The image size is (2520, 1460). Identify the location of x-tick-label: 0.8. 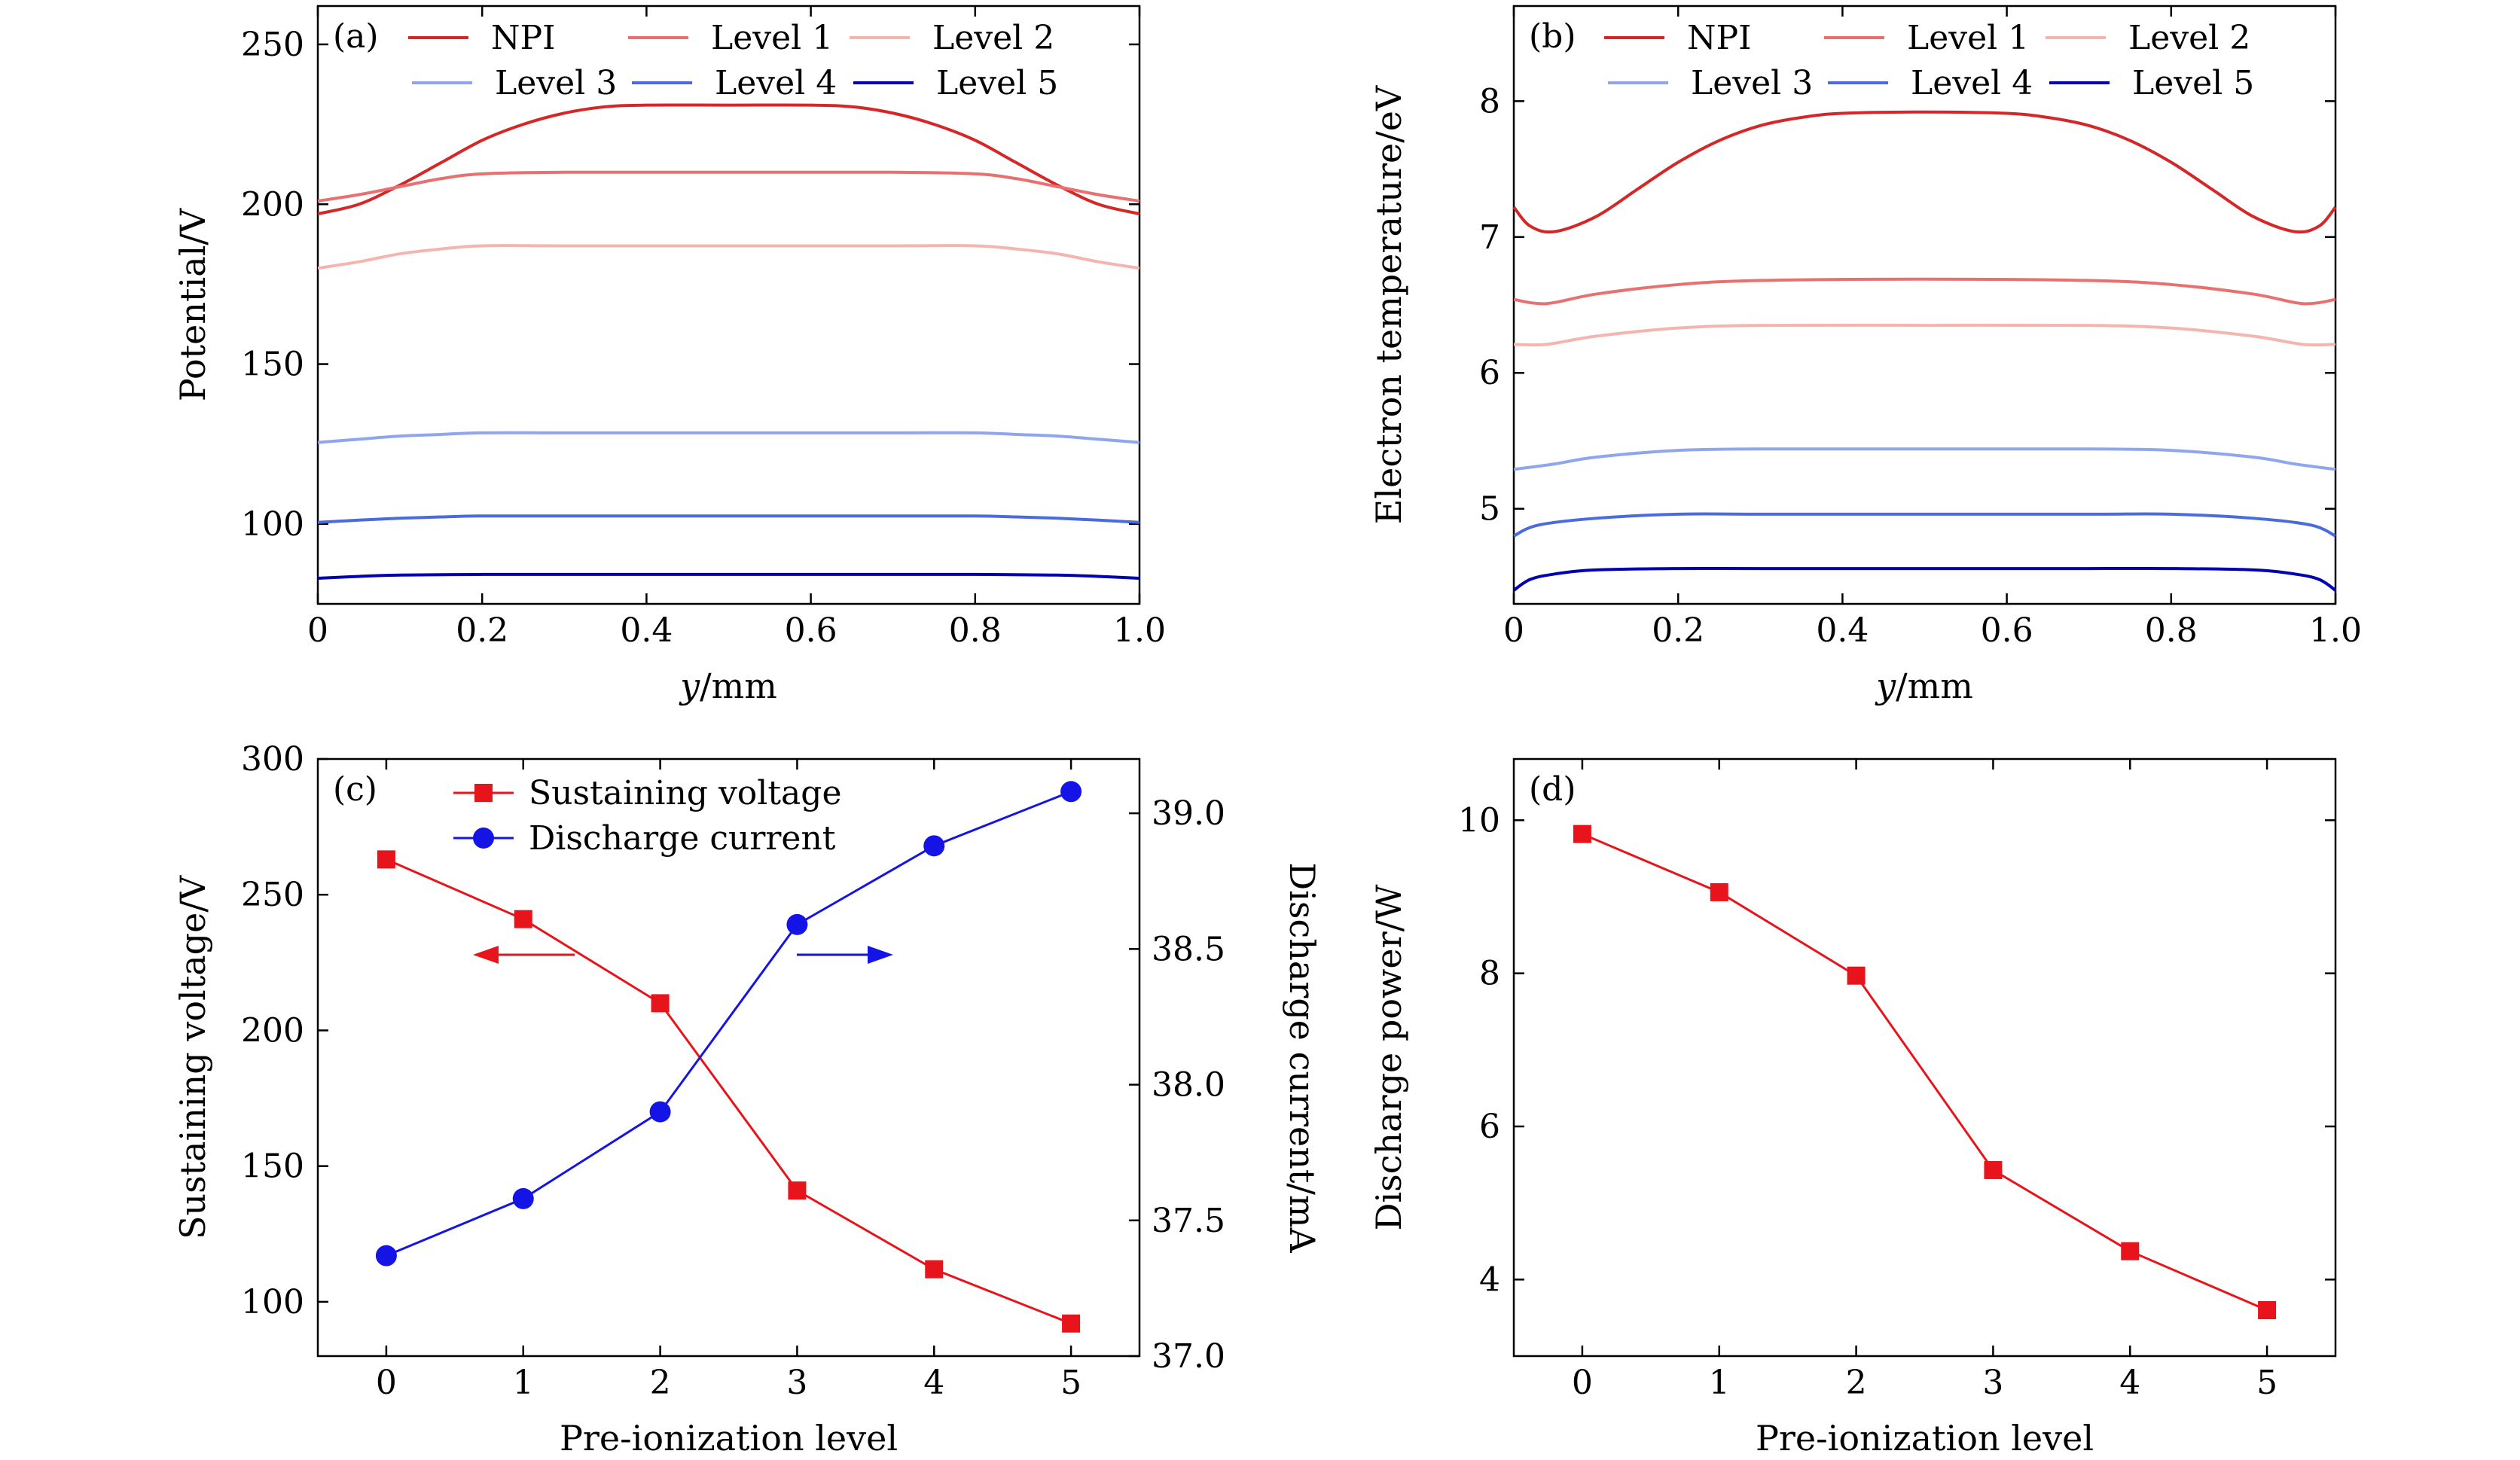
(2171, 630).